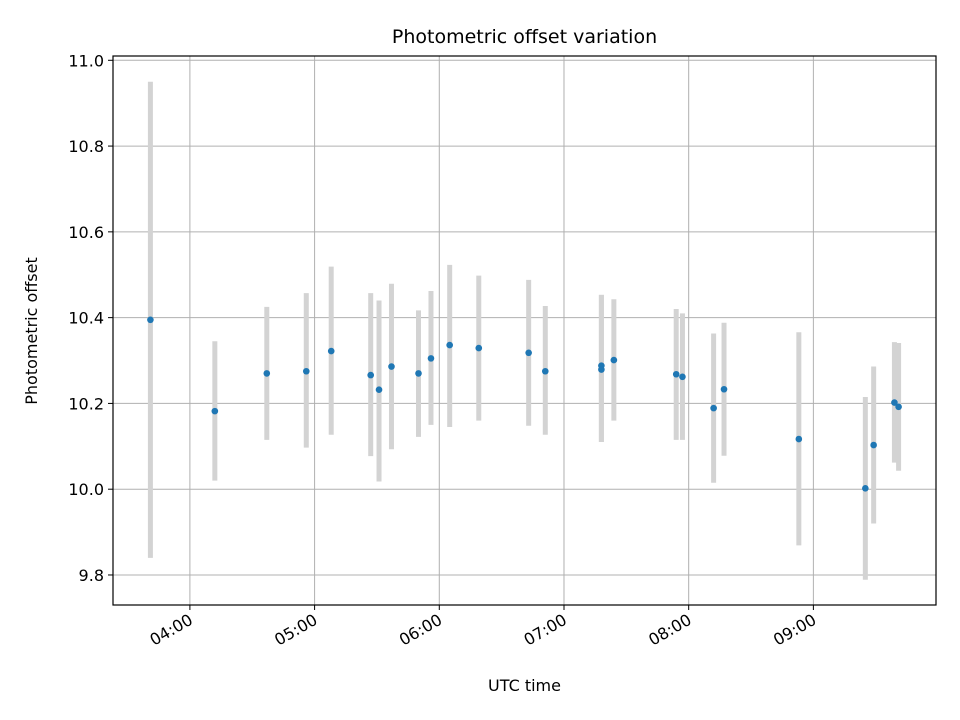 The image size is (960, 720). Describe the element at coordinates (86, 232) in the screenshot. I see `y-tick-label: 10.6` at that location.